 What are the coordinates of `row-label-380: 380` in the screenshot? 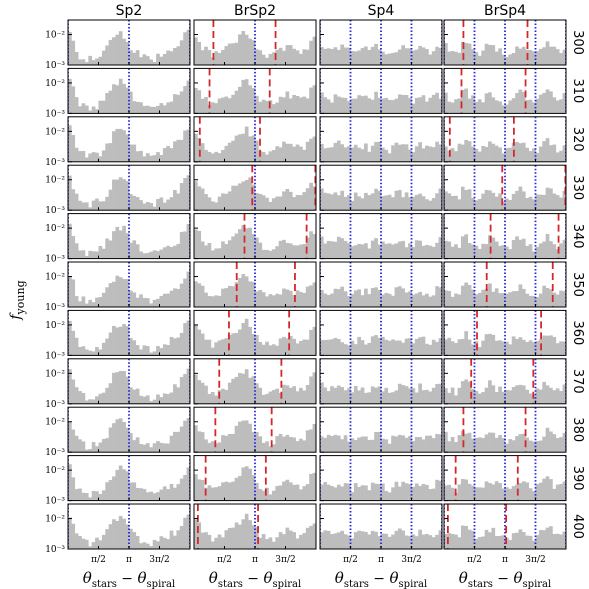 It's located at (577, 429).